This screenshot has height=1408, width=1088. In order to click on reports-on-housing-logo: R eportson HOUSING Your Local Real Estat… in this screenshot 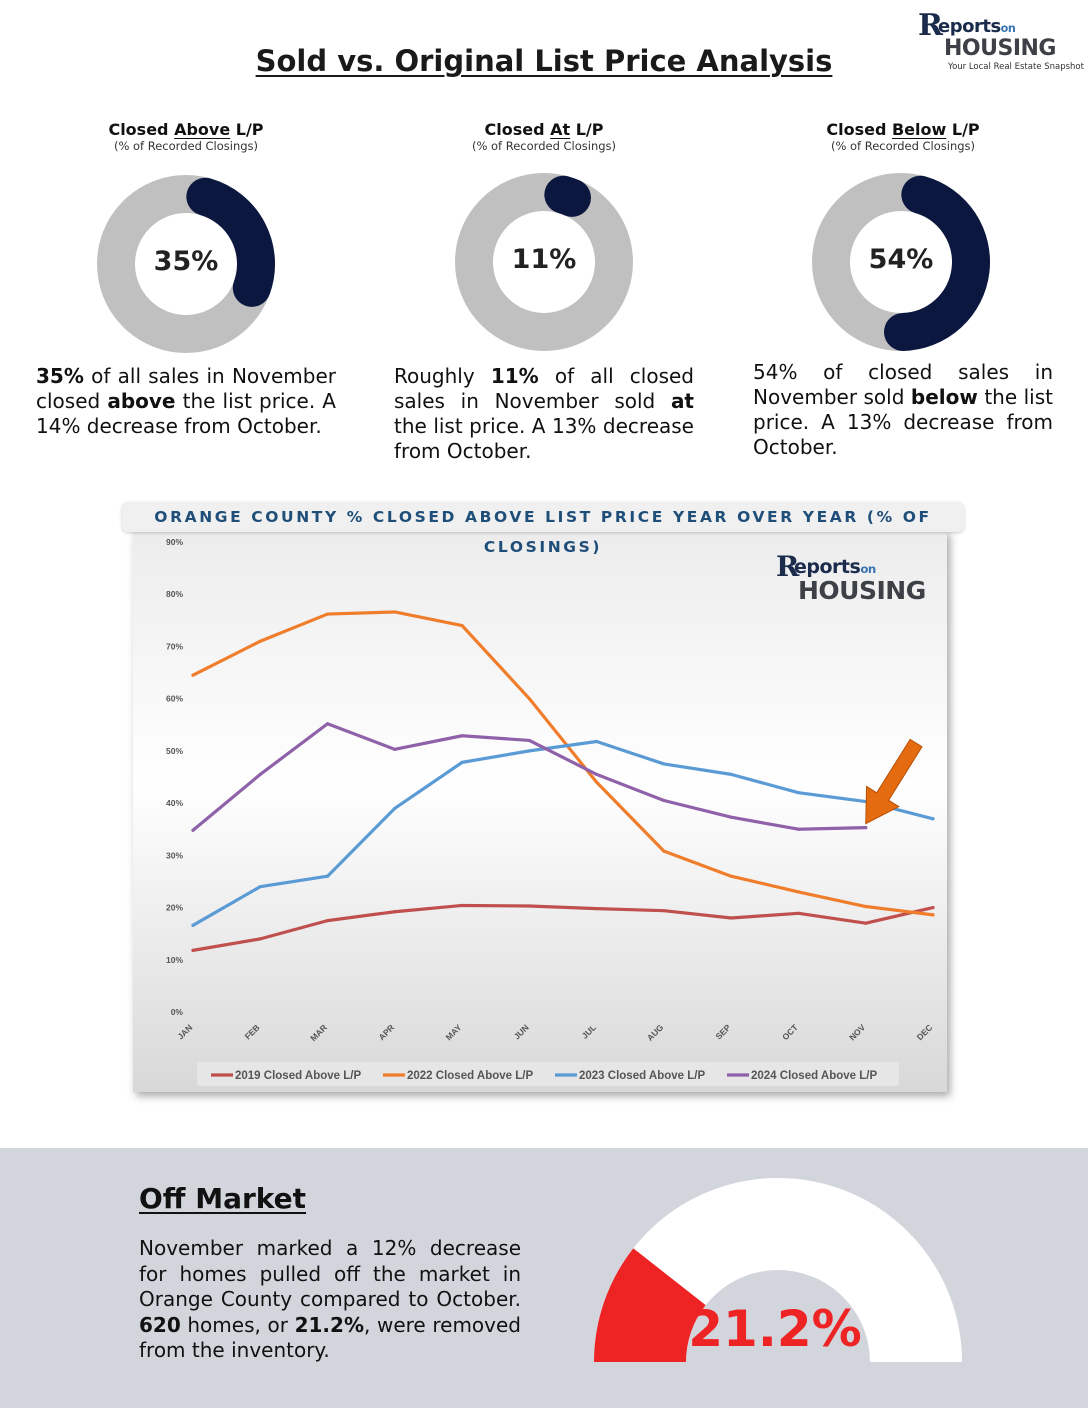, I will do `click(1003, 41)`.